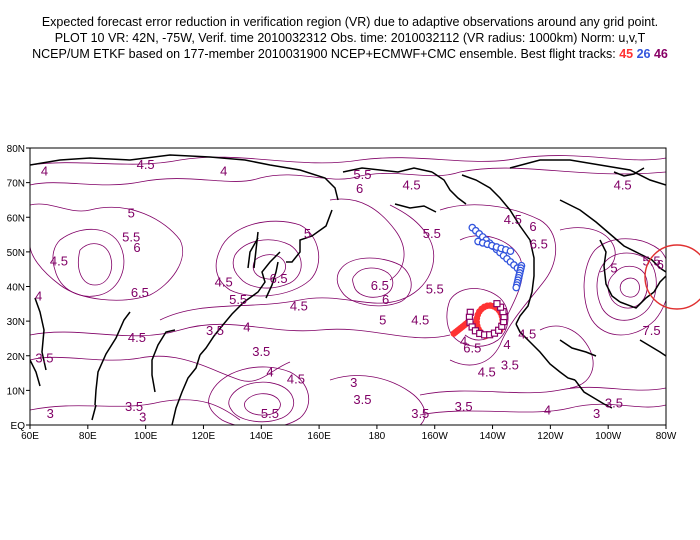 Image resolution: width=700 pixels, height=540 pixels. Describe the element at coordinates (204, 436) in the screenshot. I see `lon-tick-label: 120E` at that location.